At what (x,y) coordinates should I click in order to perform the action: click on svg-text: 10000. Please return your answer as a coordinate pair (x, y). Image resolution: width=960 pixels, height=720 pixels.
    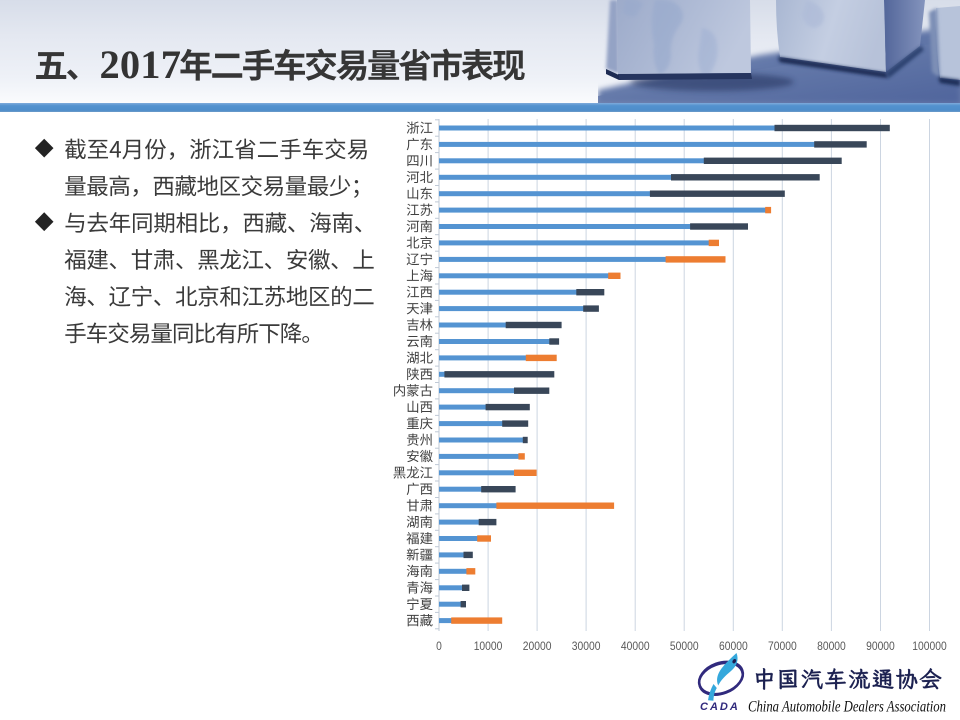
    Looking at the image, I should click on (488, 646).